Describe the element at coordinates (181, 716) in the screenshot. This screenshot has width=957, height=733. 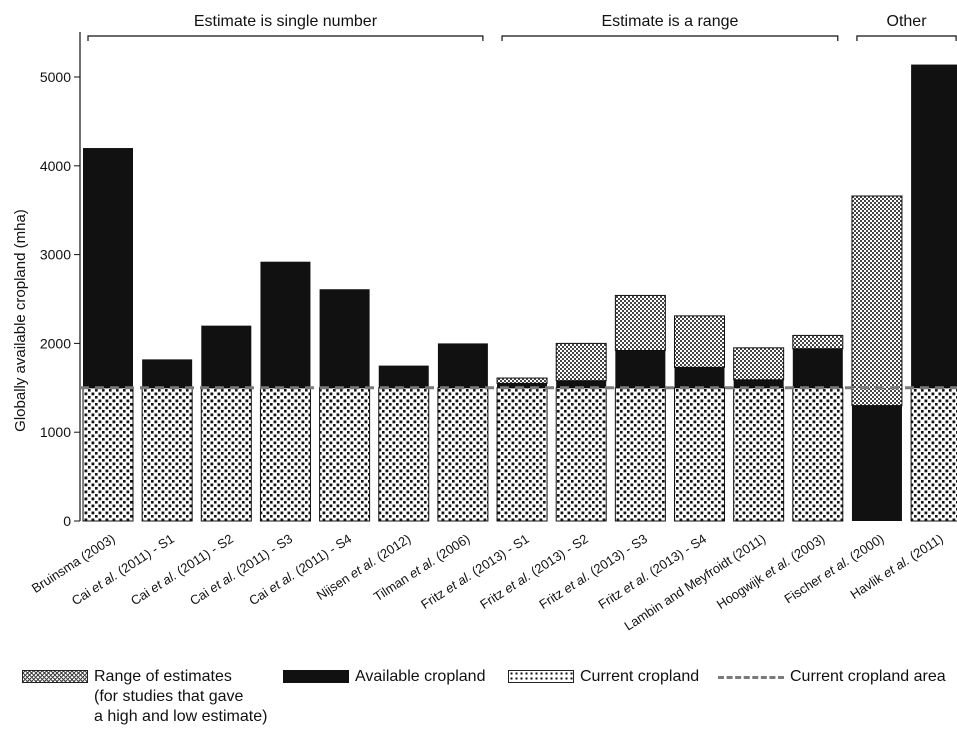
I see `legend-label-range-3: a high and low estimate)` at that location.